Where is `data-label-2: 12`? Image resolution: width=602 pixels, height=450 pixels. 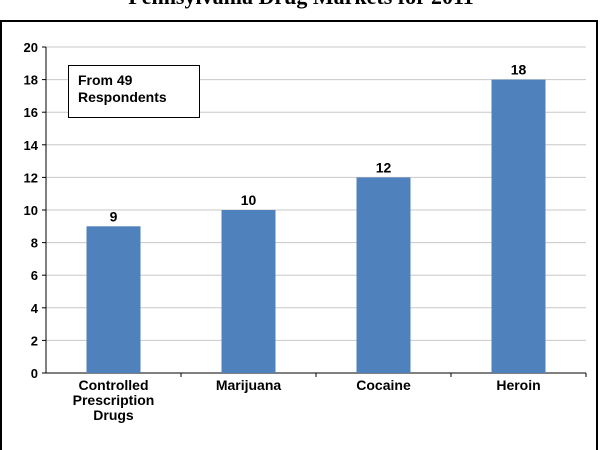 data-label-2: 12 is located at coordinates (384, 167).